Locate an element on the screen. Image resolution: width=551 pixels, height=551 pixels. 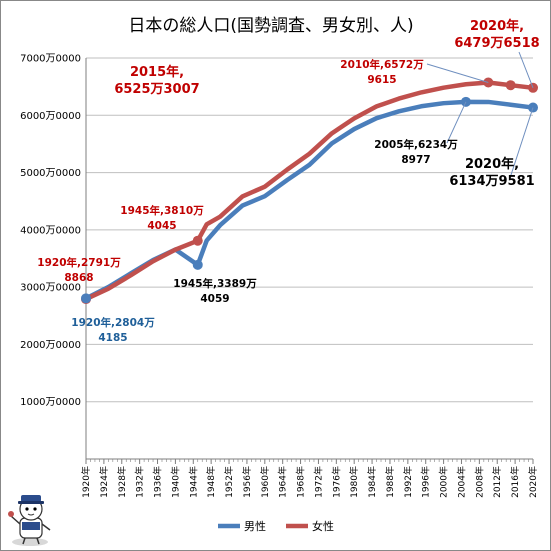
y-tick-label: 2000万0000 is located at coordinates (50, 345).